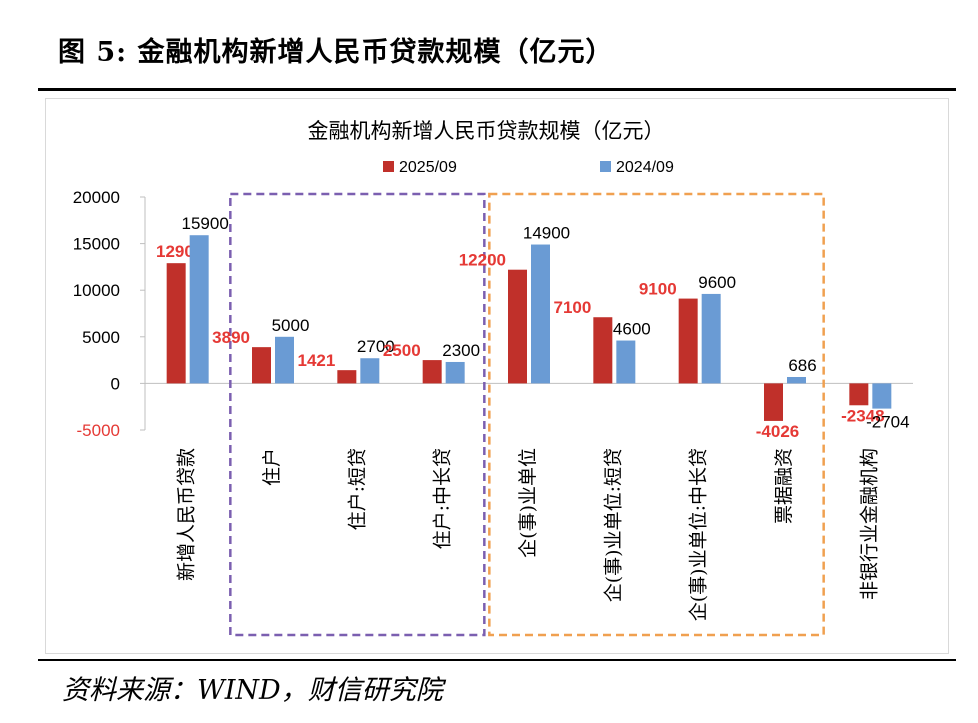 The height and width of the screenshot is (723, 978). Describe the element at coordinates (486, 131) in the screenshot. I see `chart-title: 金融机构新增人民币贷款规模（亿元）` at that location.